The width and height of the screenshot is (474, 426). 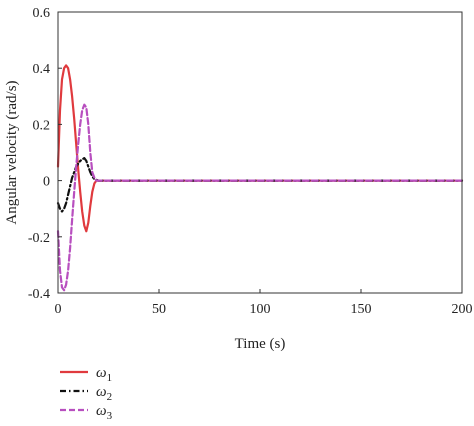 I want to click on y-tick-label: 0.4, so click(x=42, y=69).